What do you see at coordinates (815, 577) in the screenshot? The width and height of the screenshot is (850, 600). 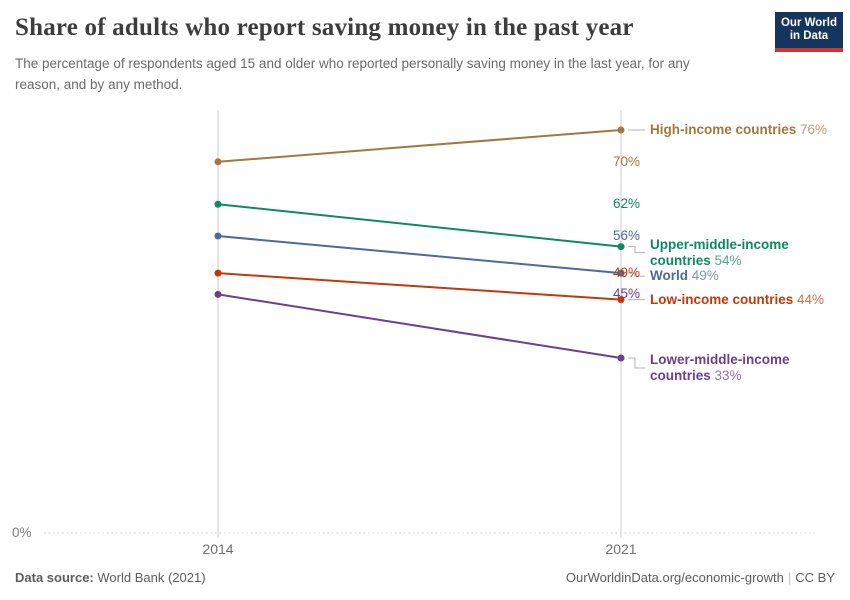 I see `cc-by-link: CC BY` at bounding box center [815, 577].